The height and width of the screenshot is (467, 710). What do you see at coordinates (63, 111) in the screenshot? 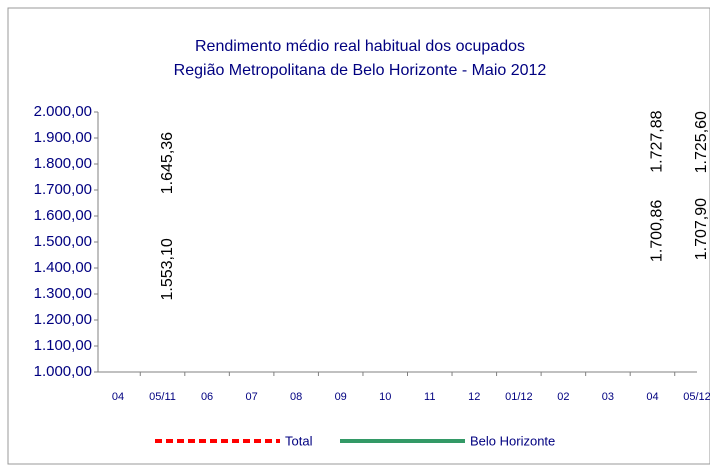
I see `y-tick-label: 2.000,00` at bounding box center [63, 111].